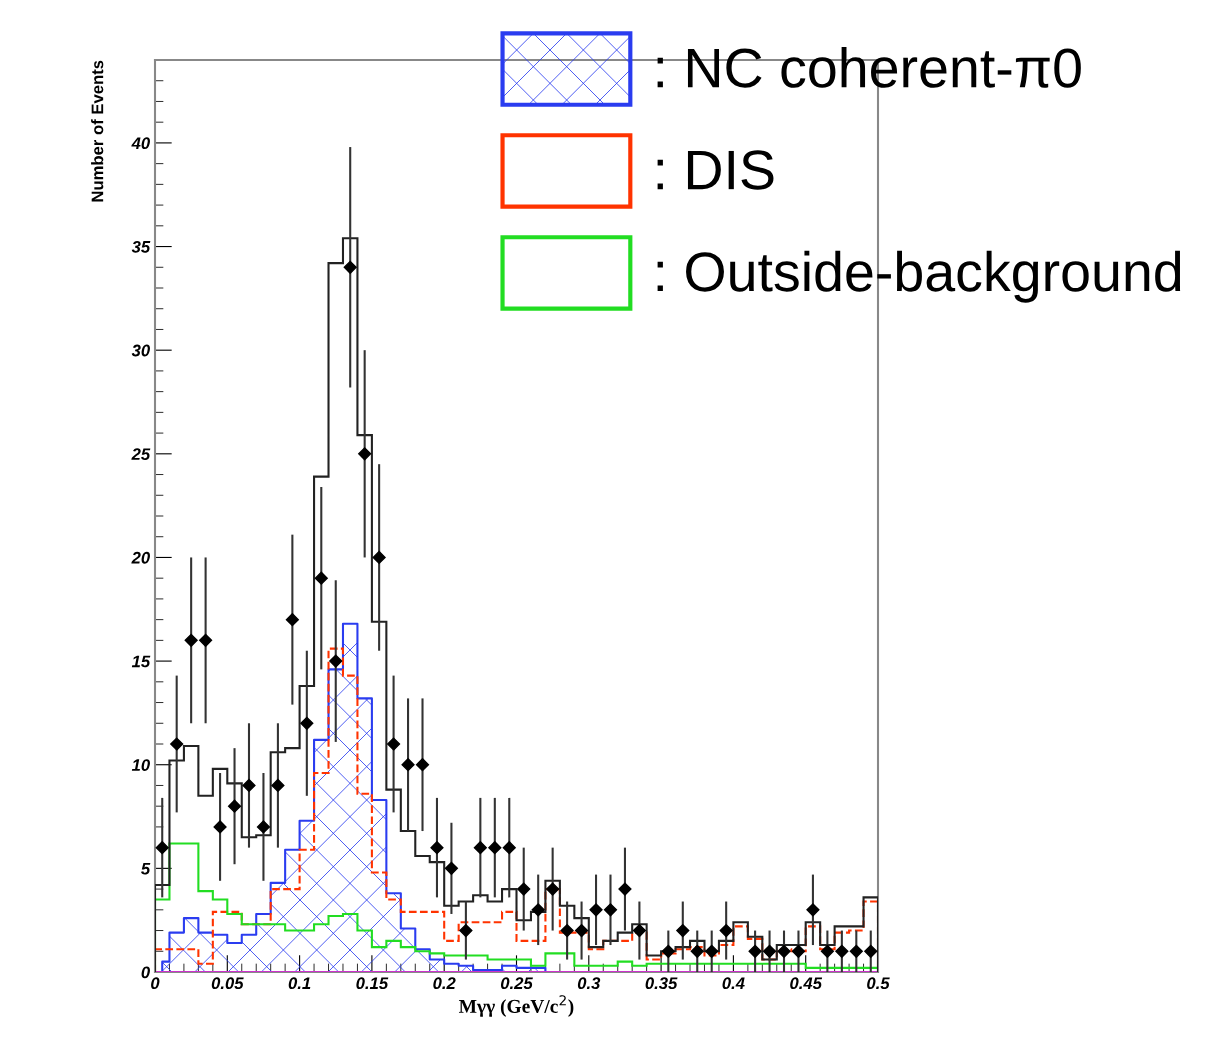  What do you see at coordinates (869, 67) in the screenshot?
I see `legend-label: : NC coherent-π0` at bounding box center [869, 67].